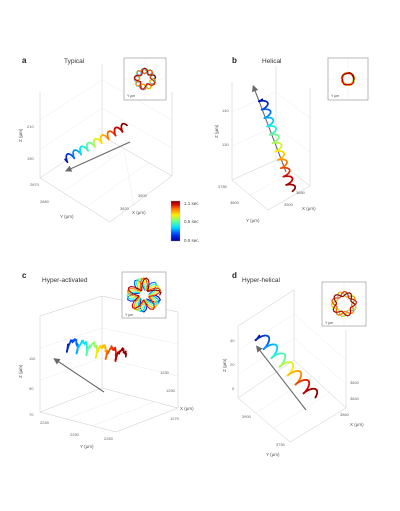  What do you see at coordinates (24, 60) in the screenshot?
I see `panel-a-label: a` at bounding box center [24, 60].